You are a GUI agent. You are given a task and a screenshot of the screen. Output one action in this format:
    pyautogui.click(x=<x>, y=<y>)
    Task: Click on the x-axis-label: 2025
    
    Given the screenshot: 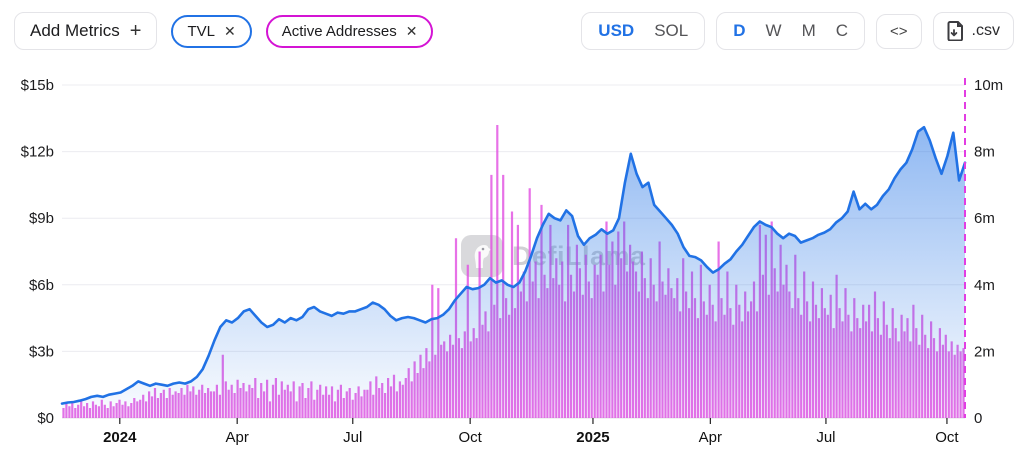 What is the action you would take?
    pyautogui.click(x=592, y=437)
    